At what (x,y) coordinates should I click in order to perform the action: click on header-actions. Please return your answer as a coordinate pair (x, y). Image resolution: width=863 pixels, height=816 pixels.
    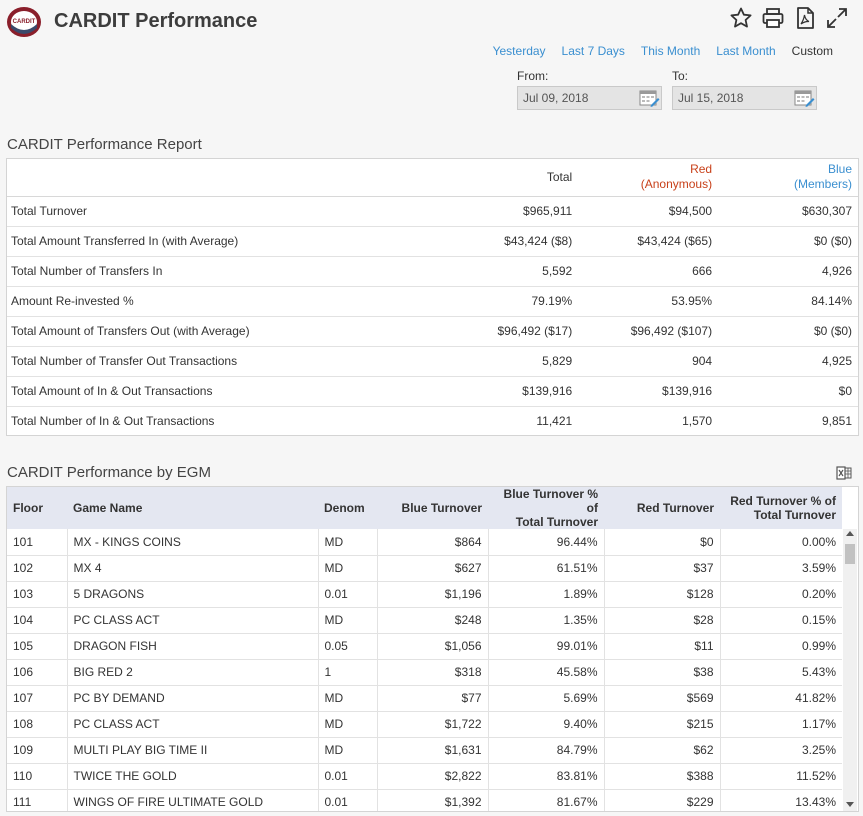
    Looking at the image, I should click on (789, 18).